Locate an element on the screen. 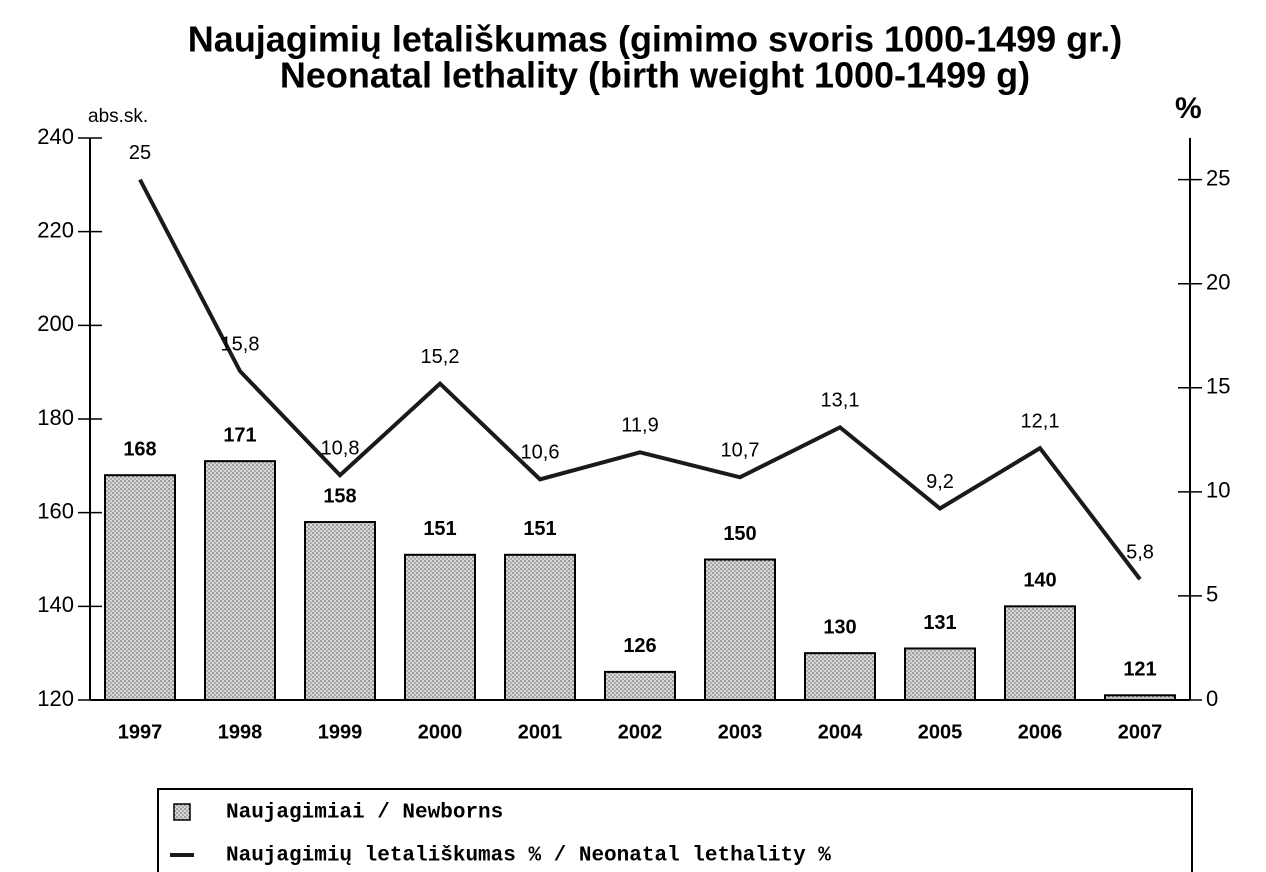 This screenshot has width=1266, height=872. bar-label: 168 is located at coordinates (139, 449).